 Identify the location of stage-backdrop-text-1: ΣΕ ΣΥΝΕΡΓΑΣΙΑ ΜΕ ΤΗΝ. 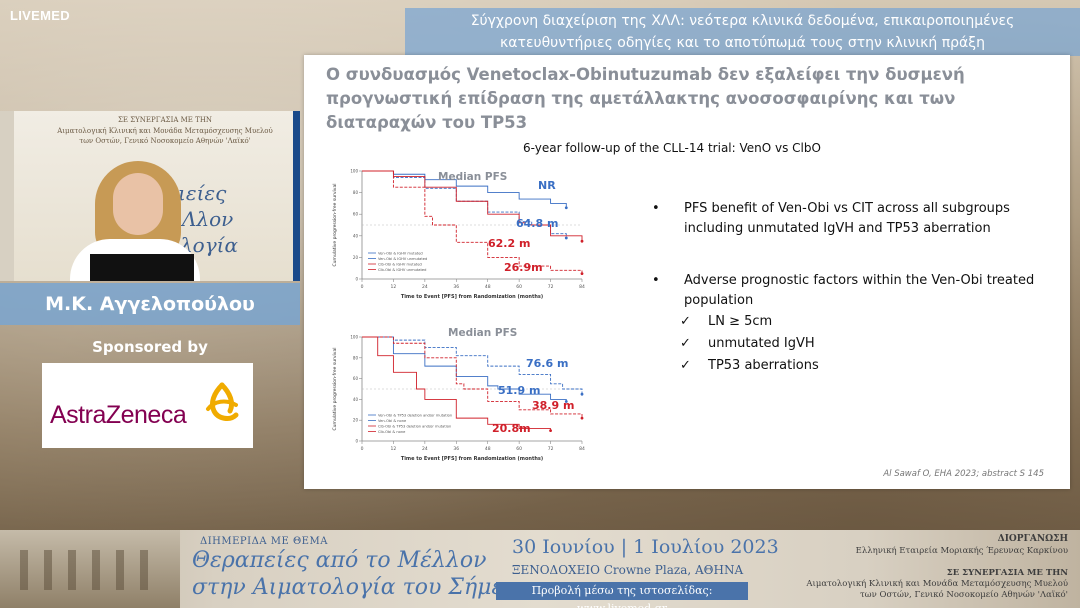
(165, 120).